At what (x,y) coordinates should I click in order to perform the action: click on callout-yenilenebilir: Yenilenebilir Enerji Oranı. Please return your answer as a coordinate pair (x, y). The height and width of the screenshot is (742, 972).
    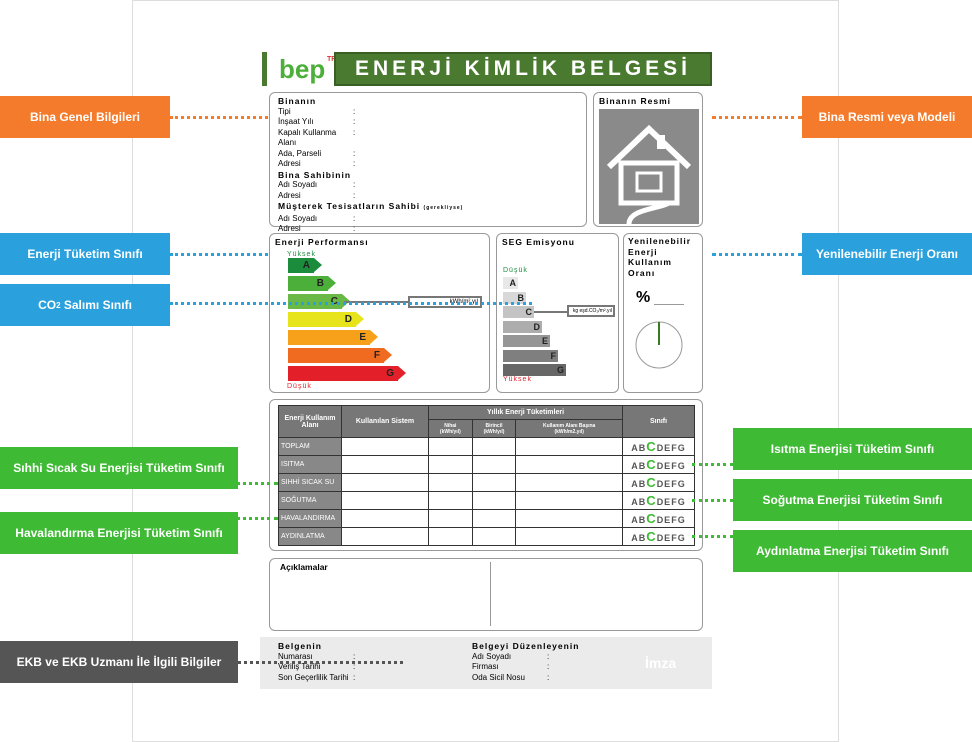
    Looking at the image, I should click on (887, 254).